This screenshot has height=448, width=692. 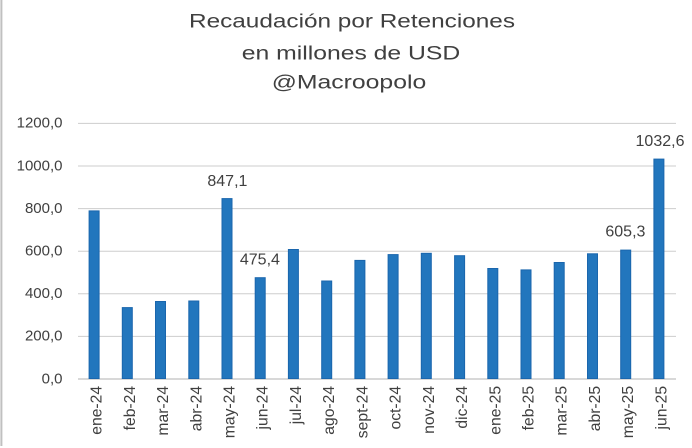 I want to click on svg-text: may-24, so click(x=230, y=412).